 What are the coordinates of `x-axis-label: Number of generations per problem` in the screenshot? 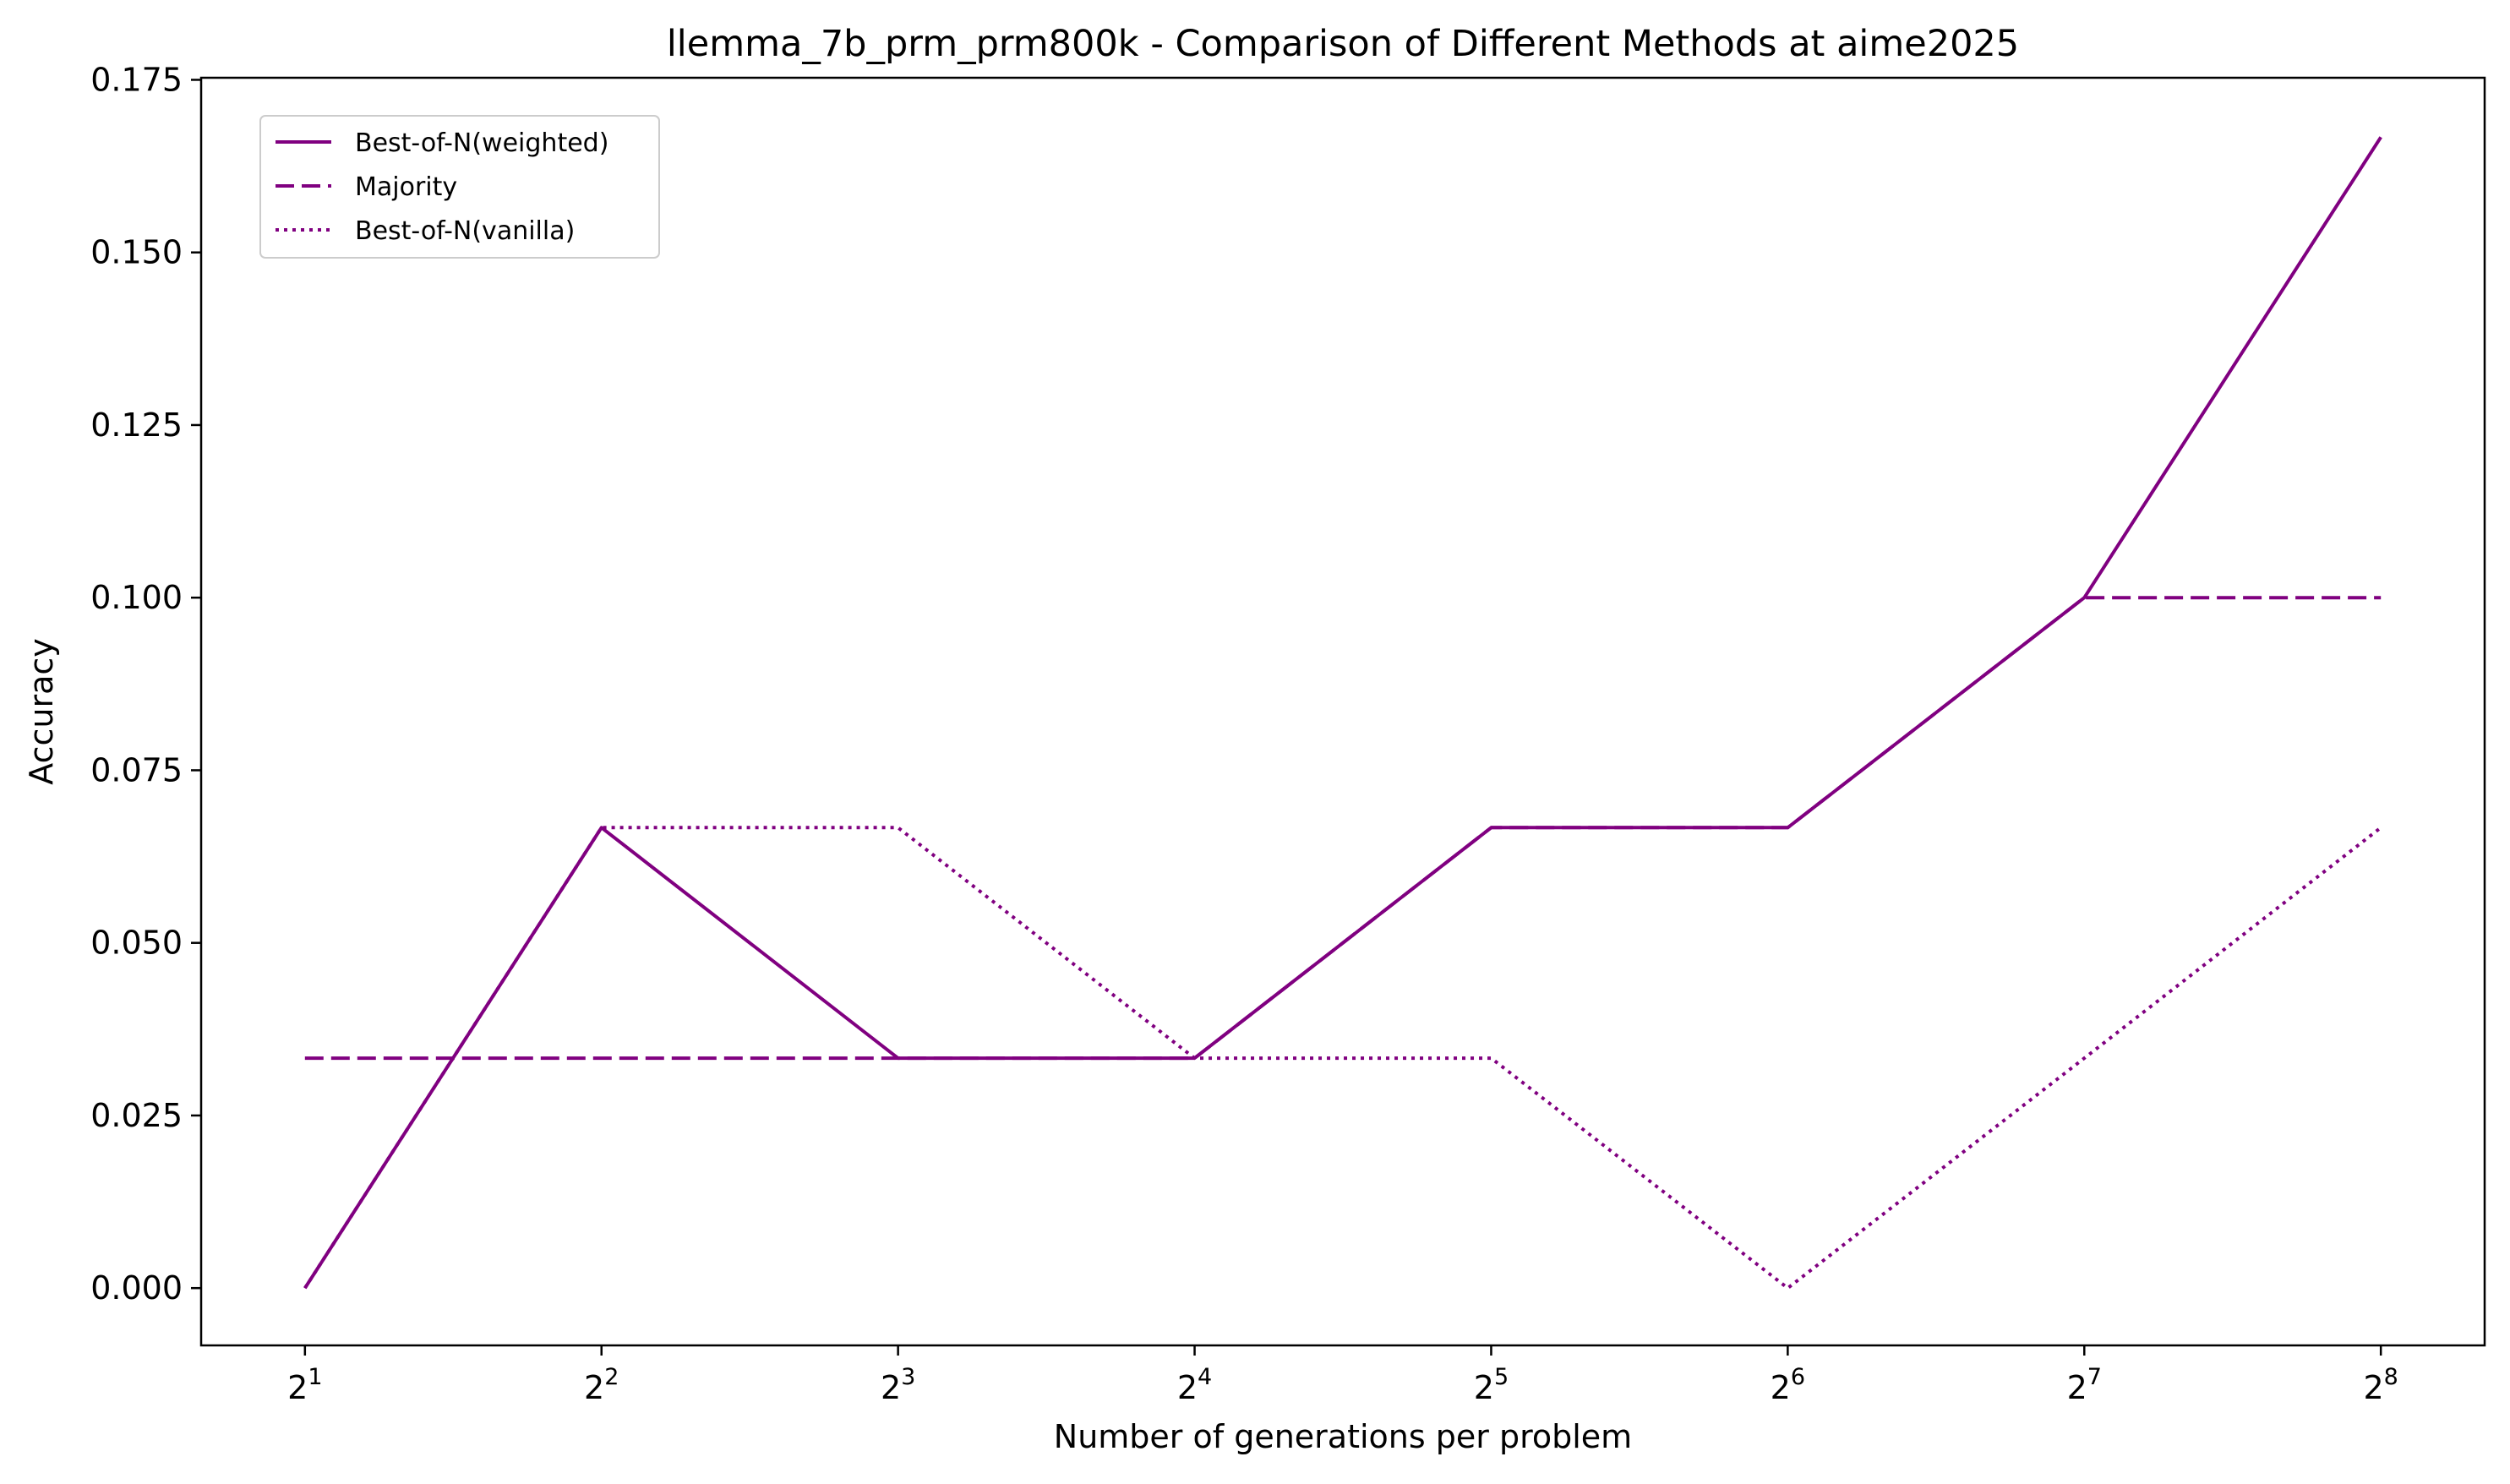 It's located at (1343, 1436).